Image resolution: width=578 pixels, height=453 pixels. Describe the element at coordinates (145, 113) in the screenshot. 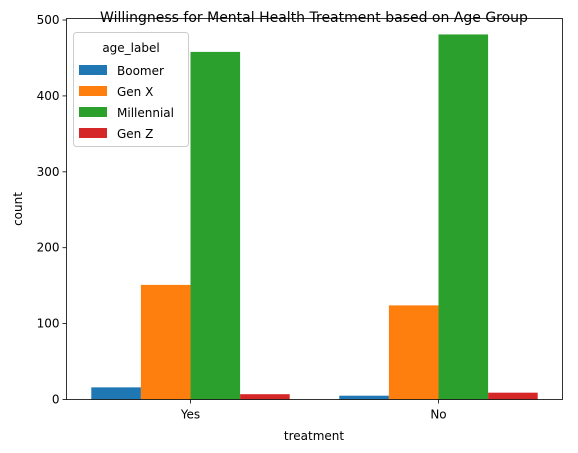

I see `legend-label: Millennial` at that location.